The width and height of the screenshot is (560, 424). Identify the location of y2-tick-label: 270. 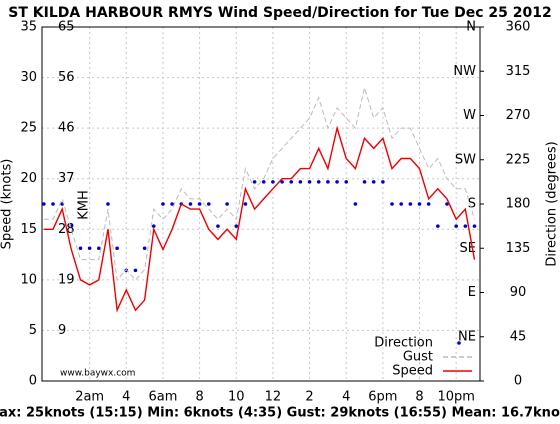
(518, 115).